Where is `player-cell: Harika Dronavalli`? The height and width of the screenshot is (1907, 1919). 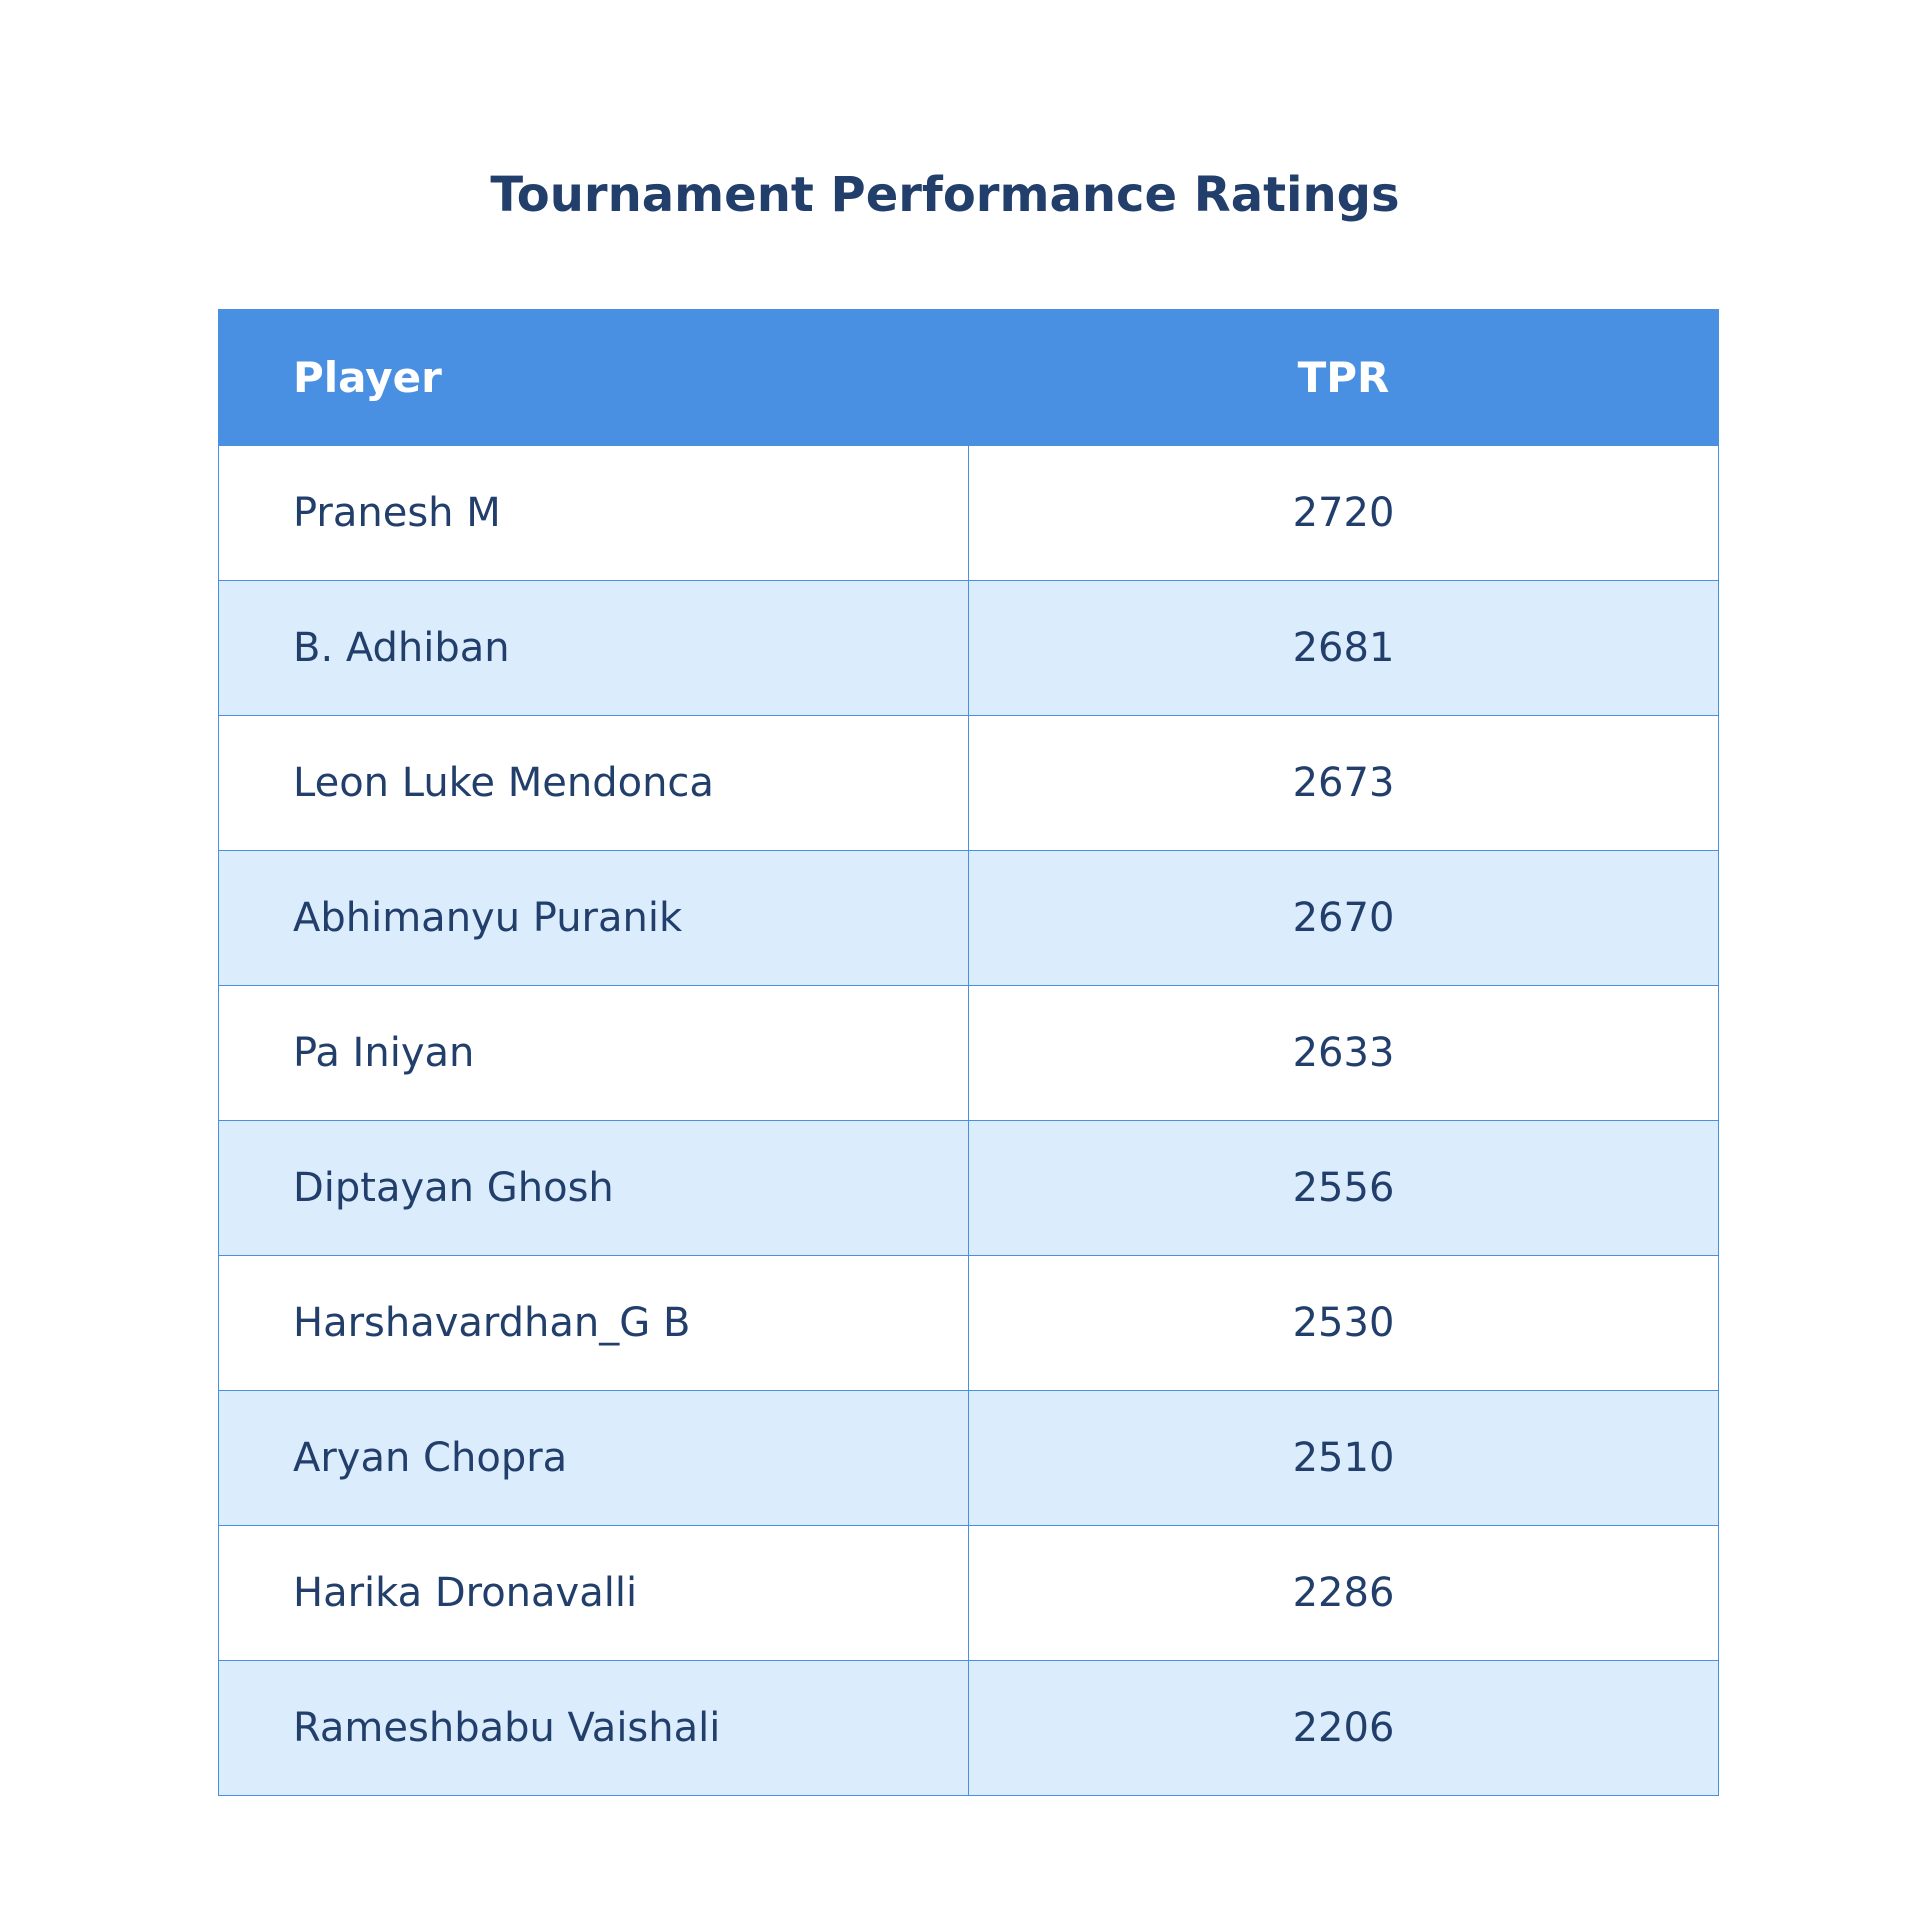
player-cell: Harika Dronavalli is located at coordinates (593, 1593).